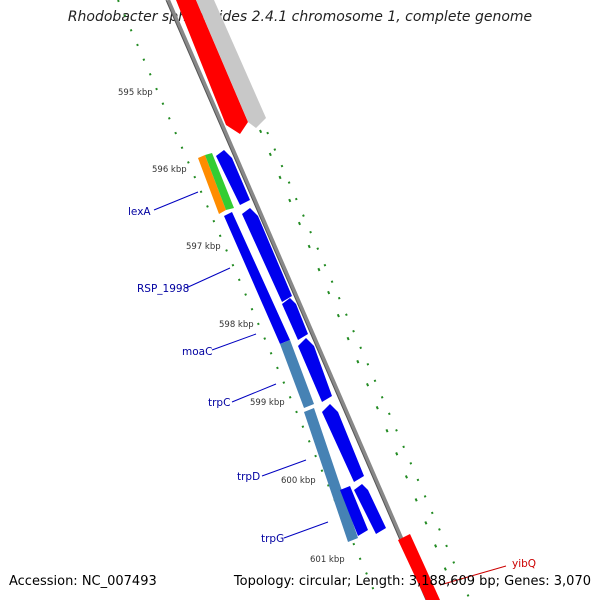 The height and width of the screenshot is (600, 600). I want to click on tick-label: 600 kbp, so click(298, 481).